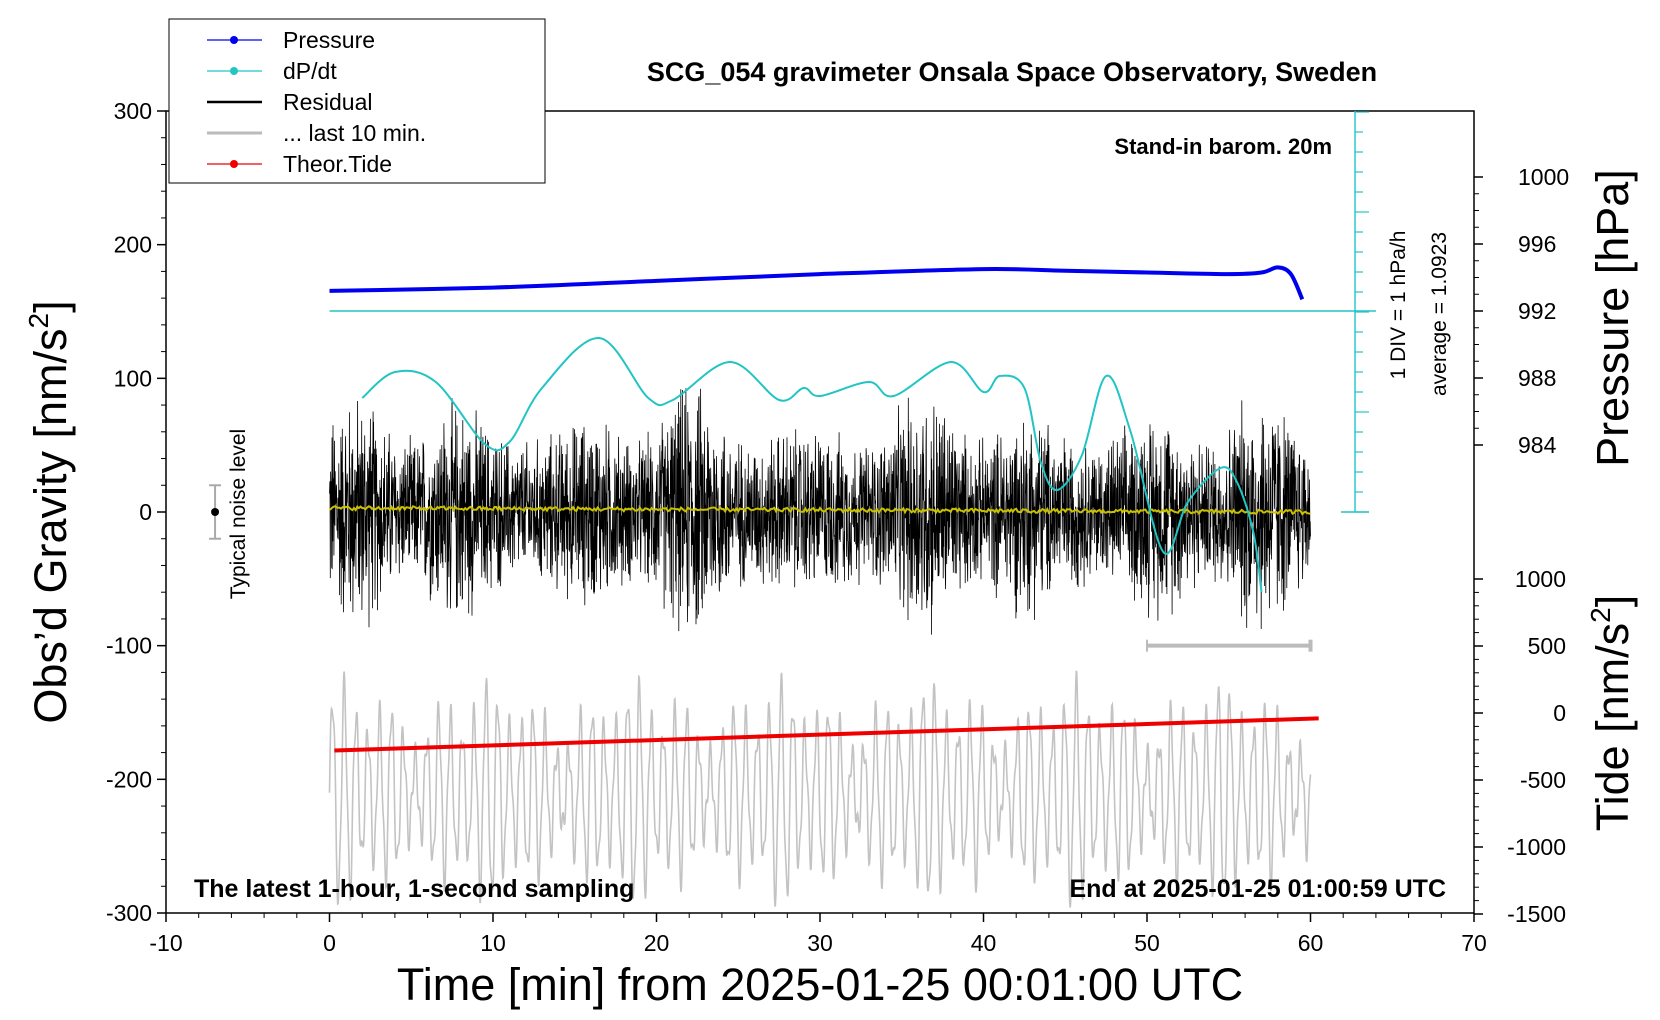 The width and height of the screenshot is (1660, 1020). Describe the element at coordinates (1559, 713) in the screenshot. I see `tide-tick-label-0: 0` at that location.